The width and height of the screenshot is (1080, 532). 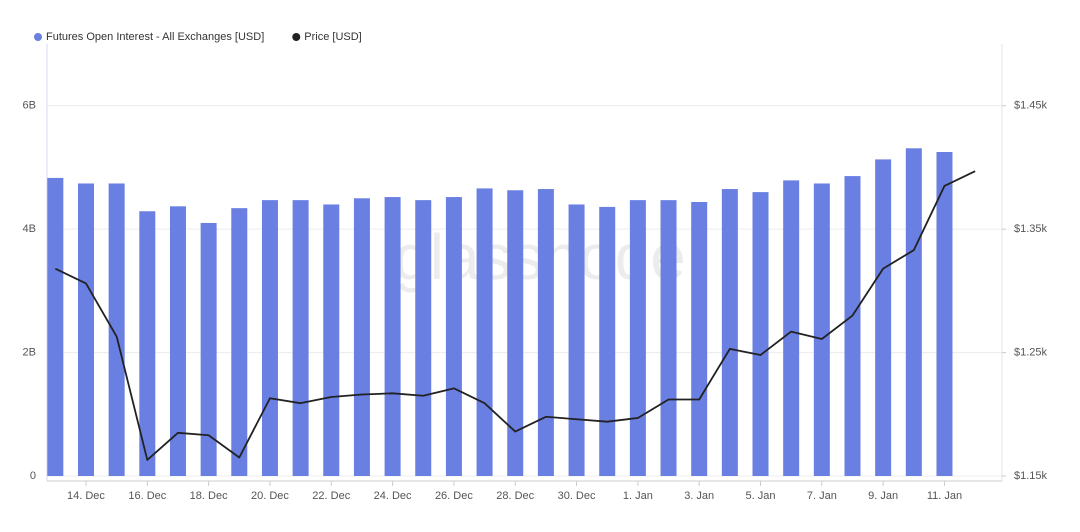 What do you see at coordinates (147, 496) in the screenshot?
I see `x-tick-label: 16. Dec` at bounding box center [147, 496].